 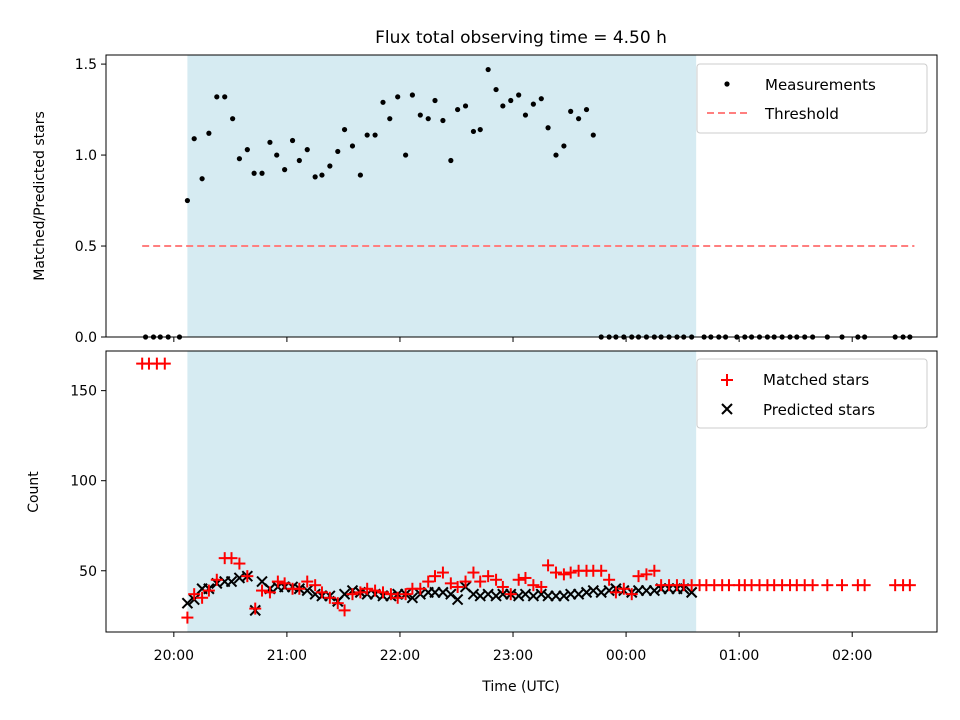 I want to click on legend-threshold-label: Threshold, so click(x=801, y=114).